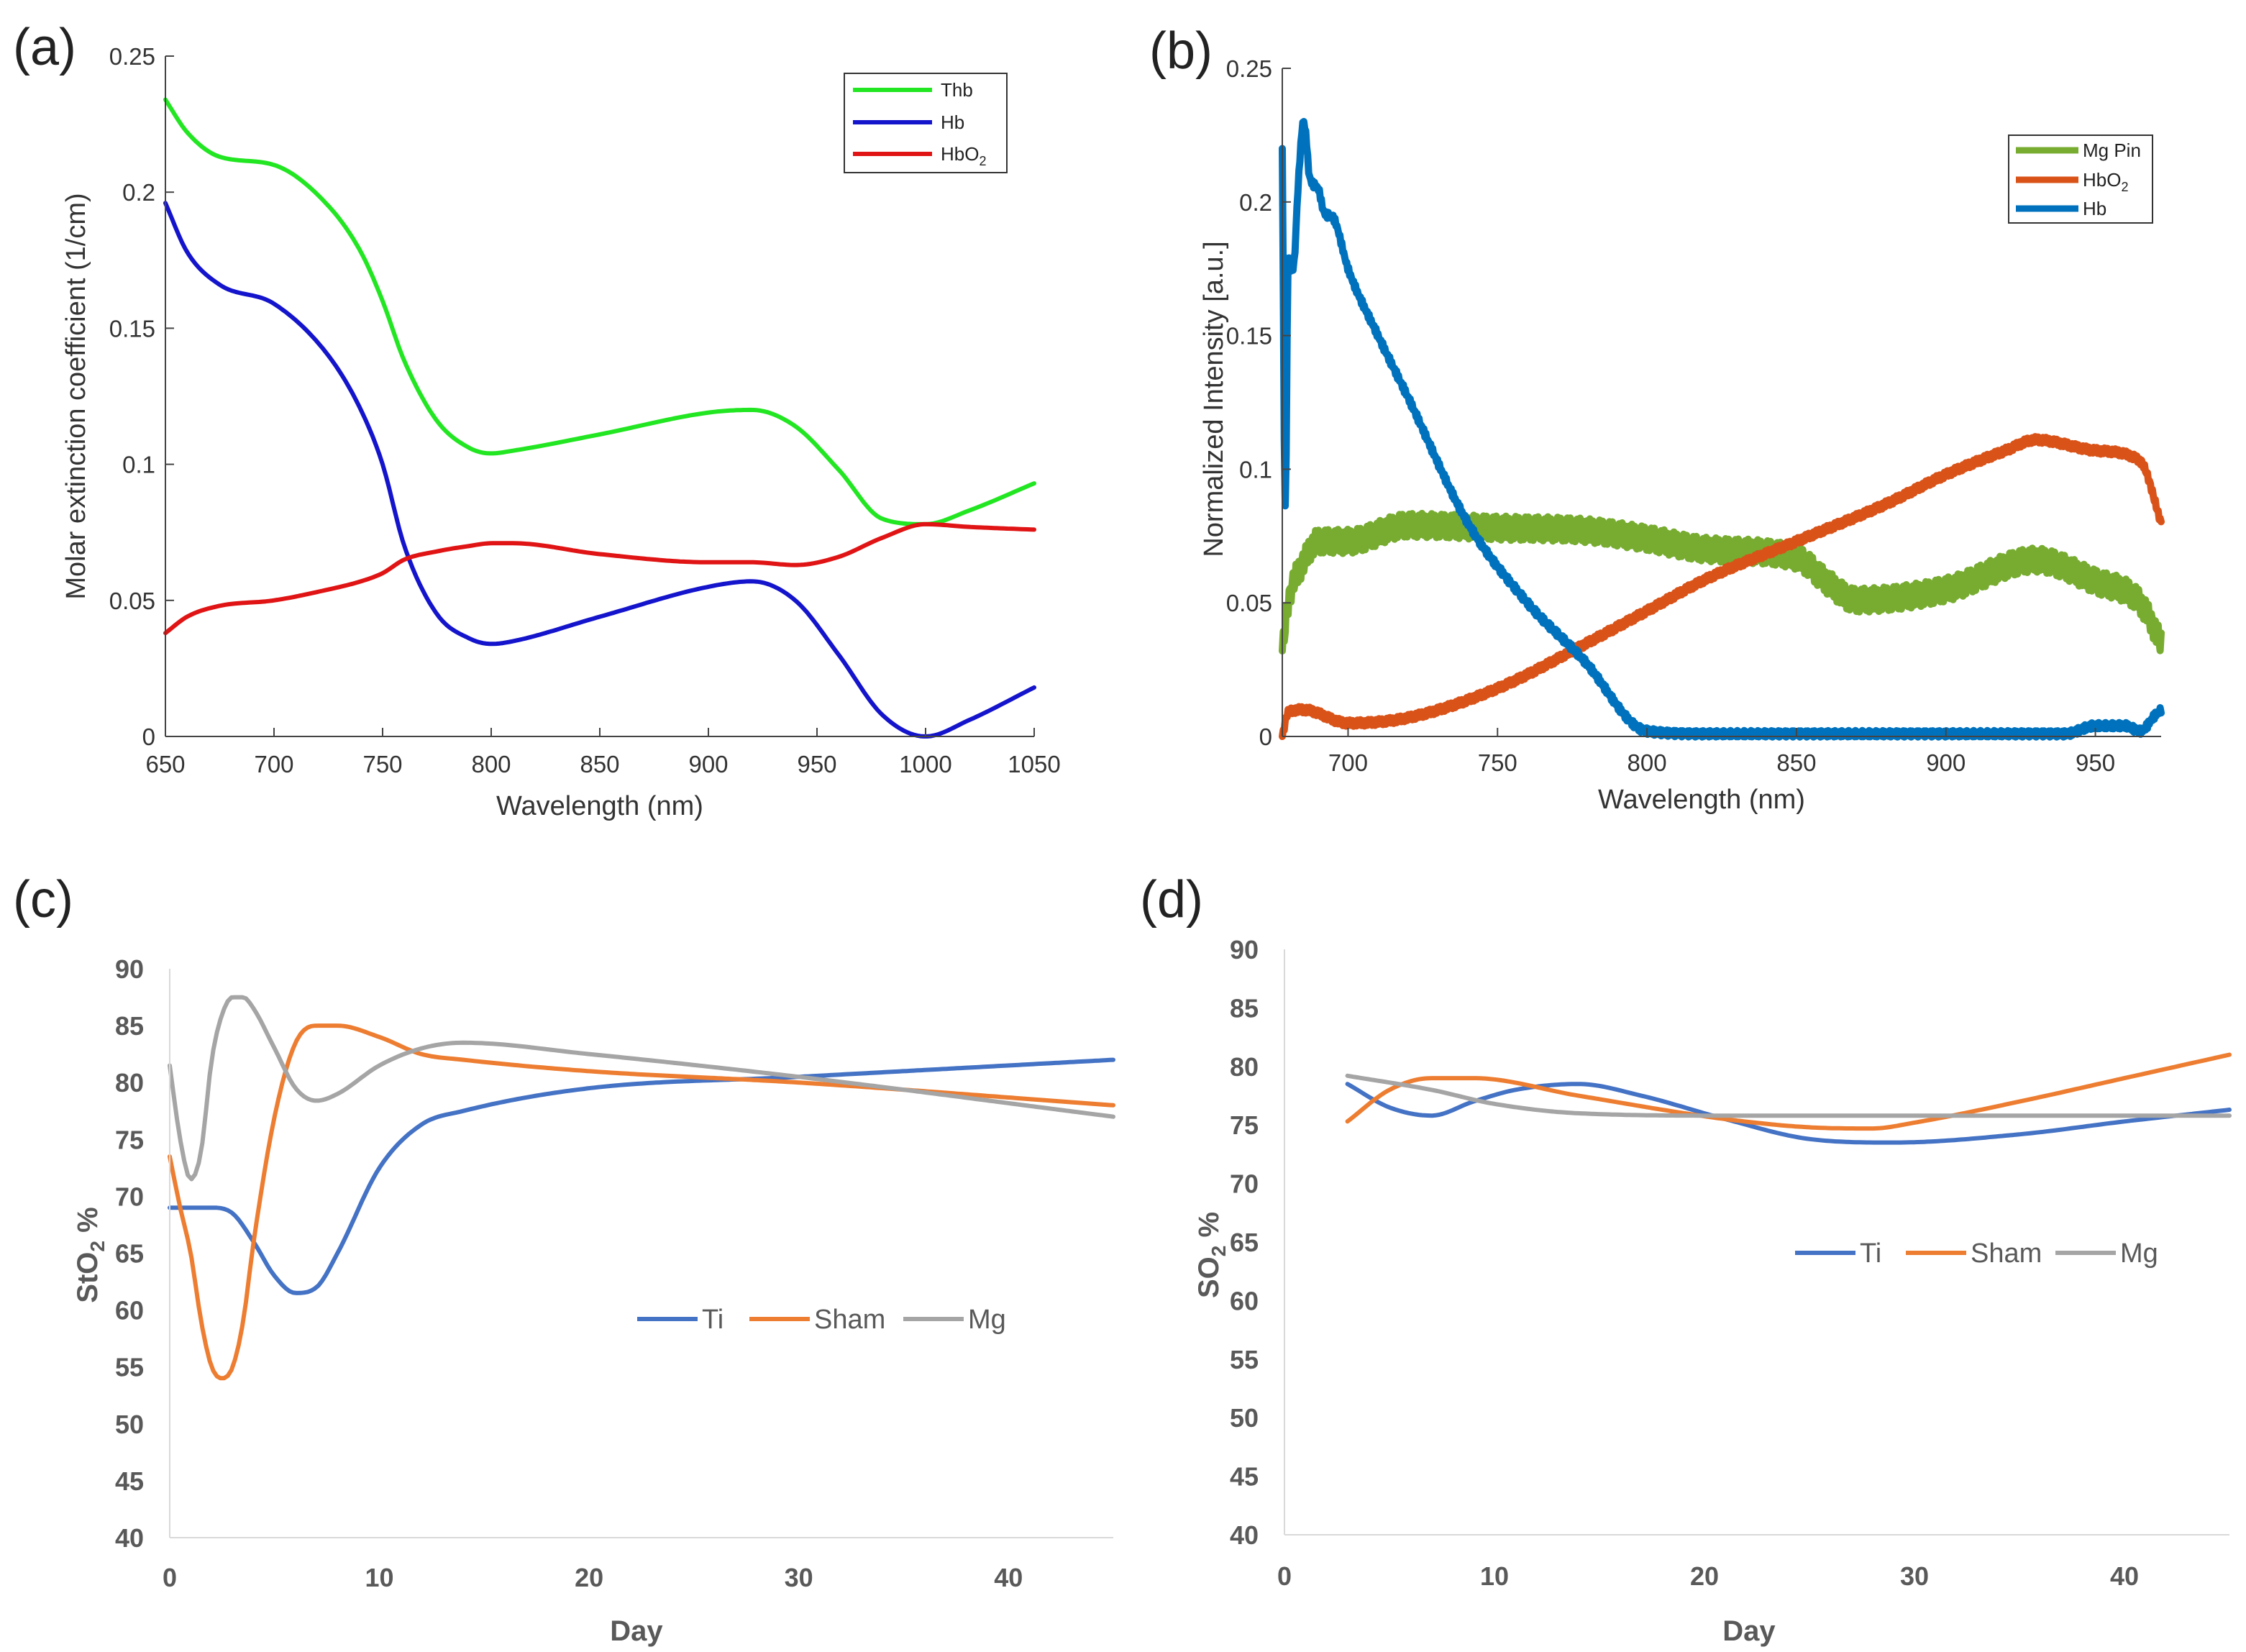 Image resolution: width=2246 pixels, height=1652 pixels. What do you see at coordinates (43, 899) in the screenshot?
I see `panel-label-c: (c)` at bounding box center [43, 899].